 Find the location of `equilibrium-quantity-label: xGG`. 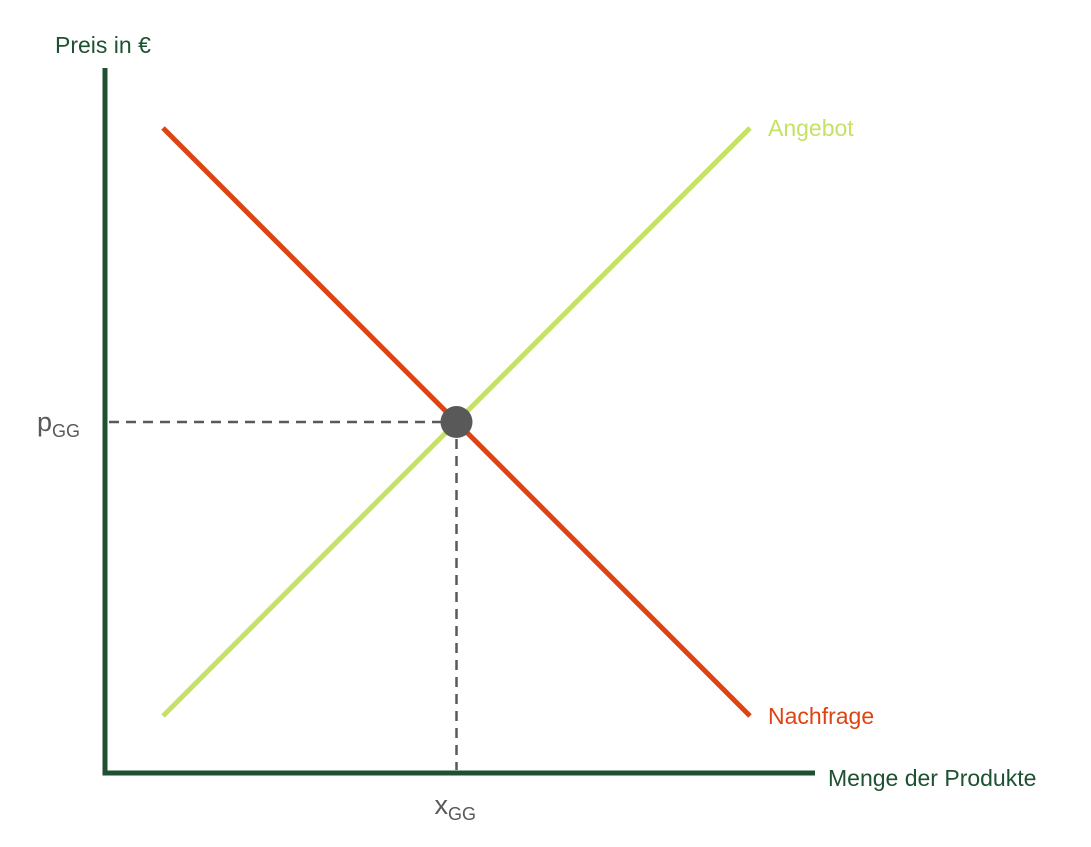

equilibrium-quantity-label: xGG is located at coordinates (456, 807).